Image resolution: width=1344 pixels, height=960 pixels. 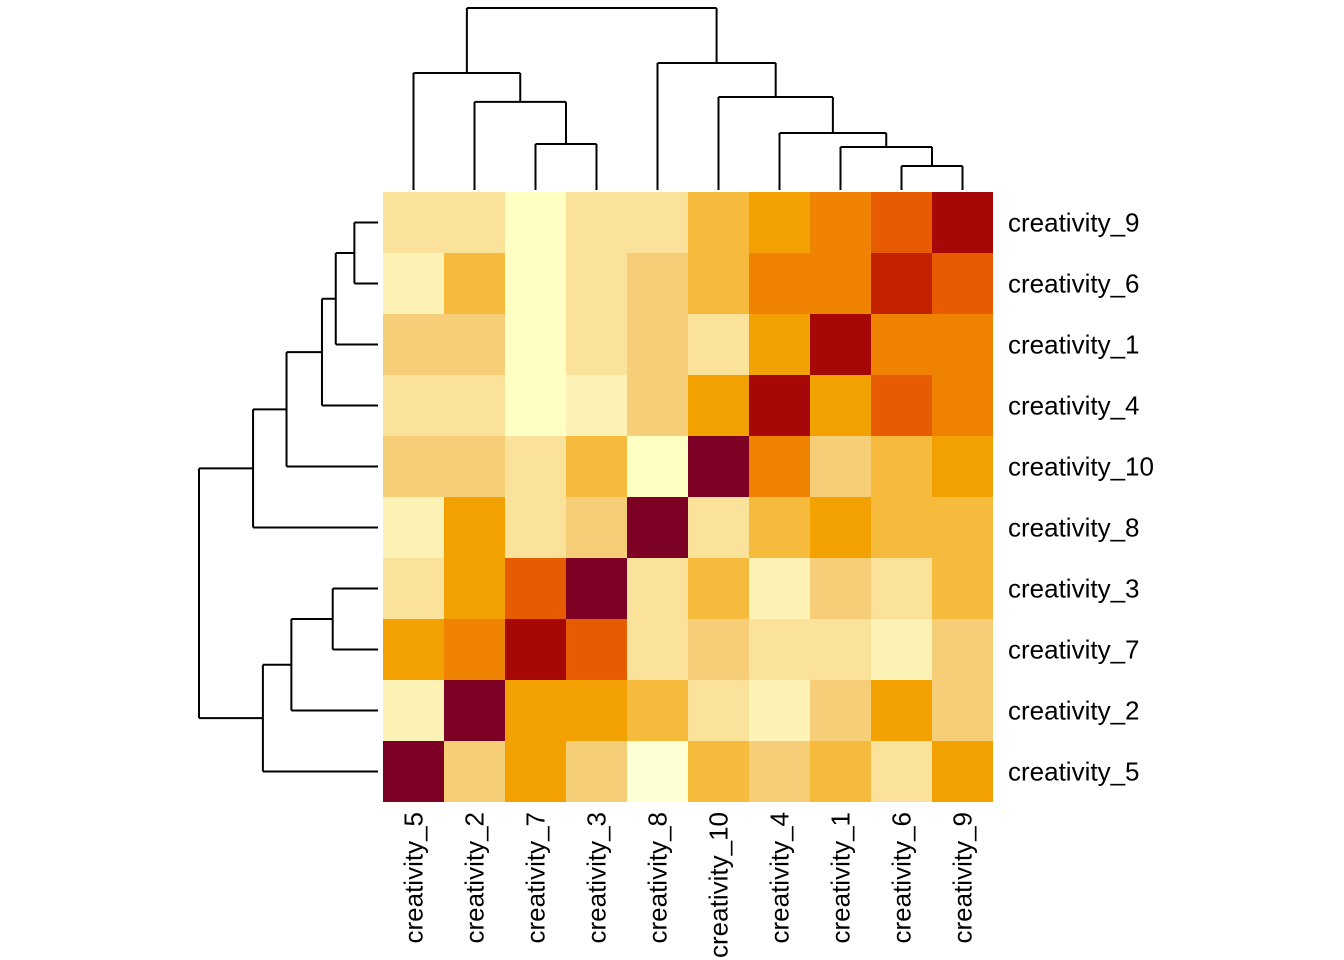 I want to click on row-label: creativity_9, so click(x=1074, y=223).